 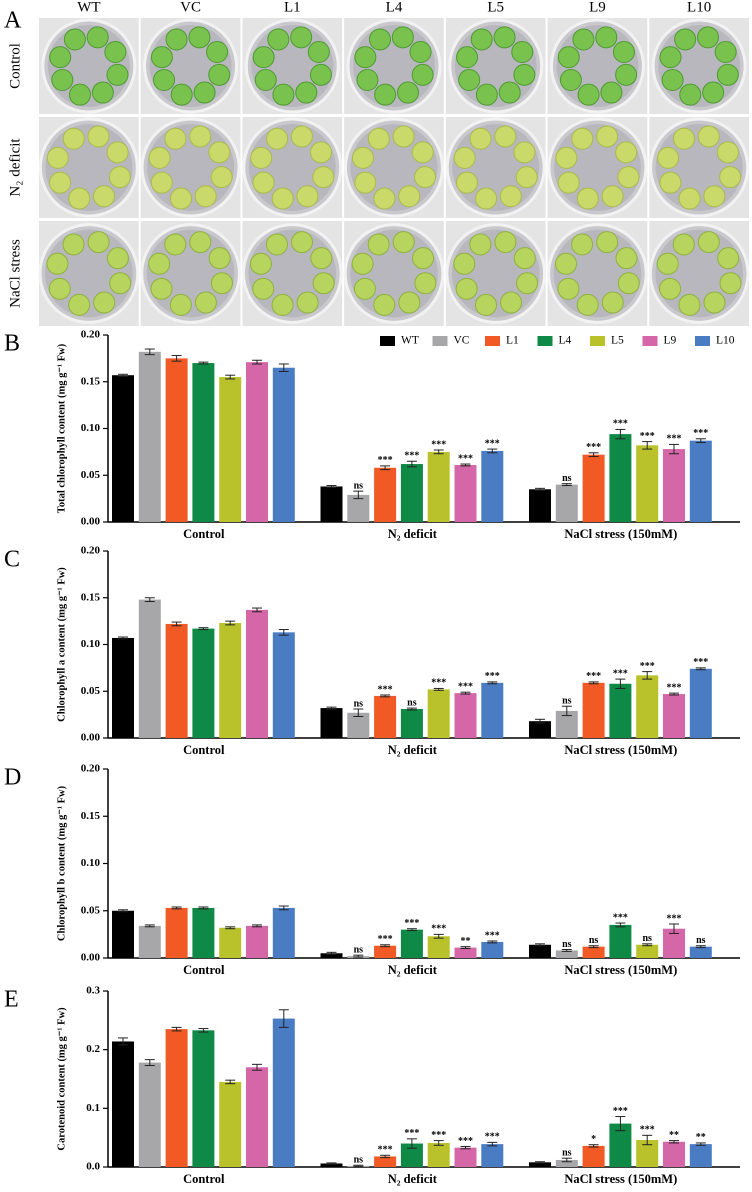 I want to click on legend-swatch, so click(x=545, y=341).